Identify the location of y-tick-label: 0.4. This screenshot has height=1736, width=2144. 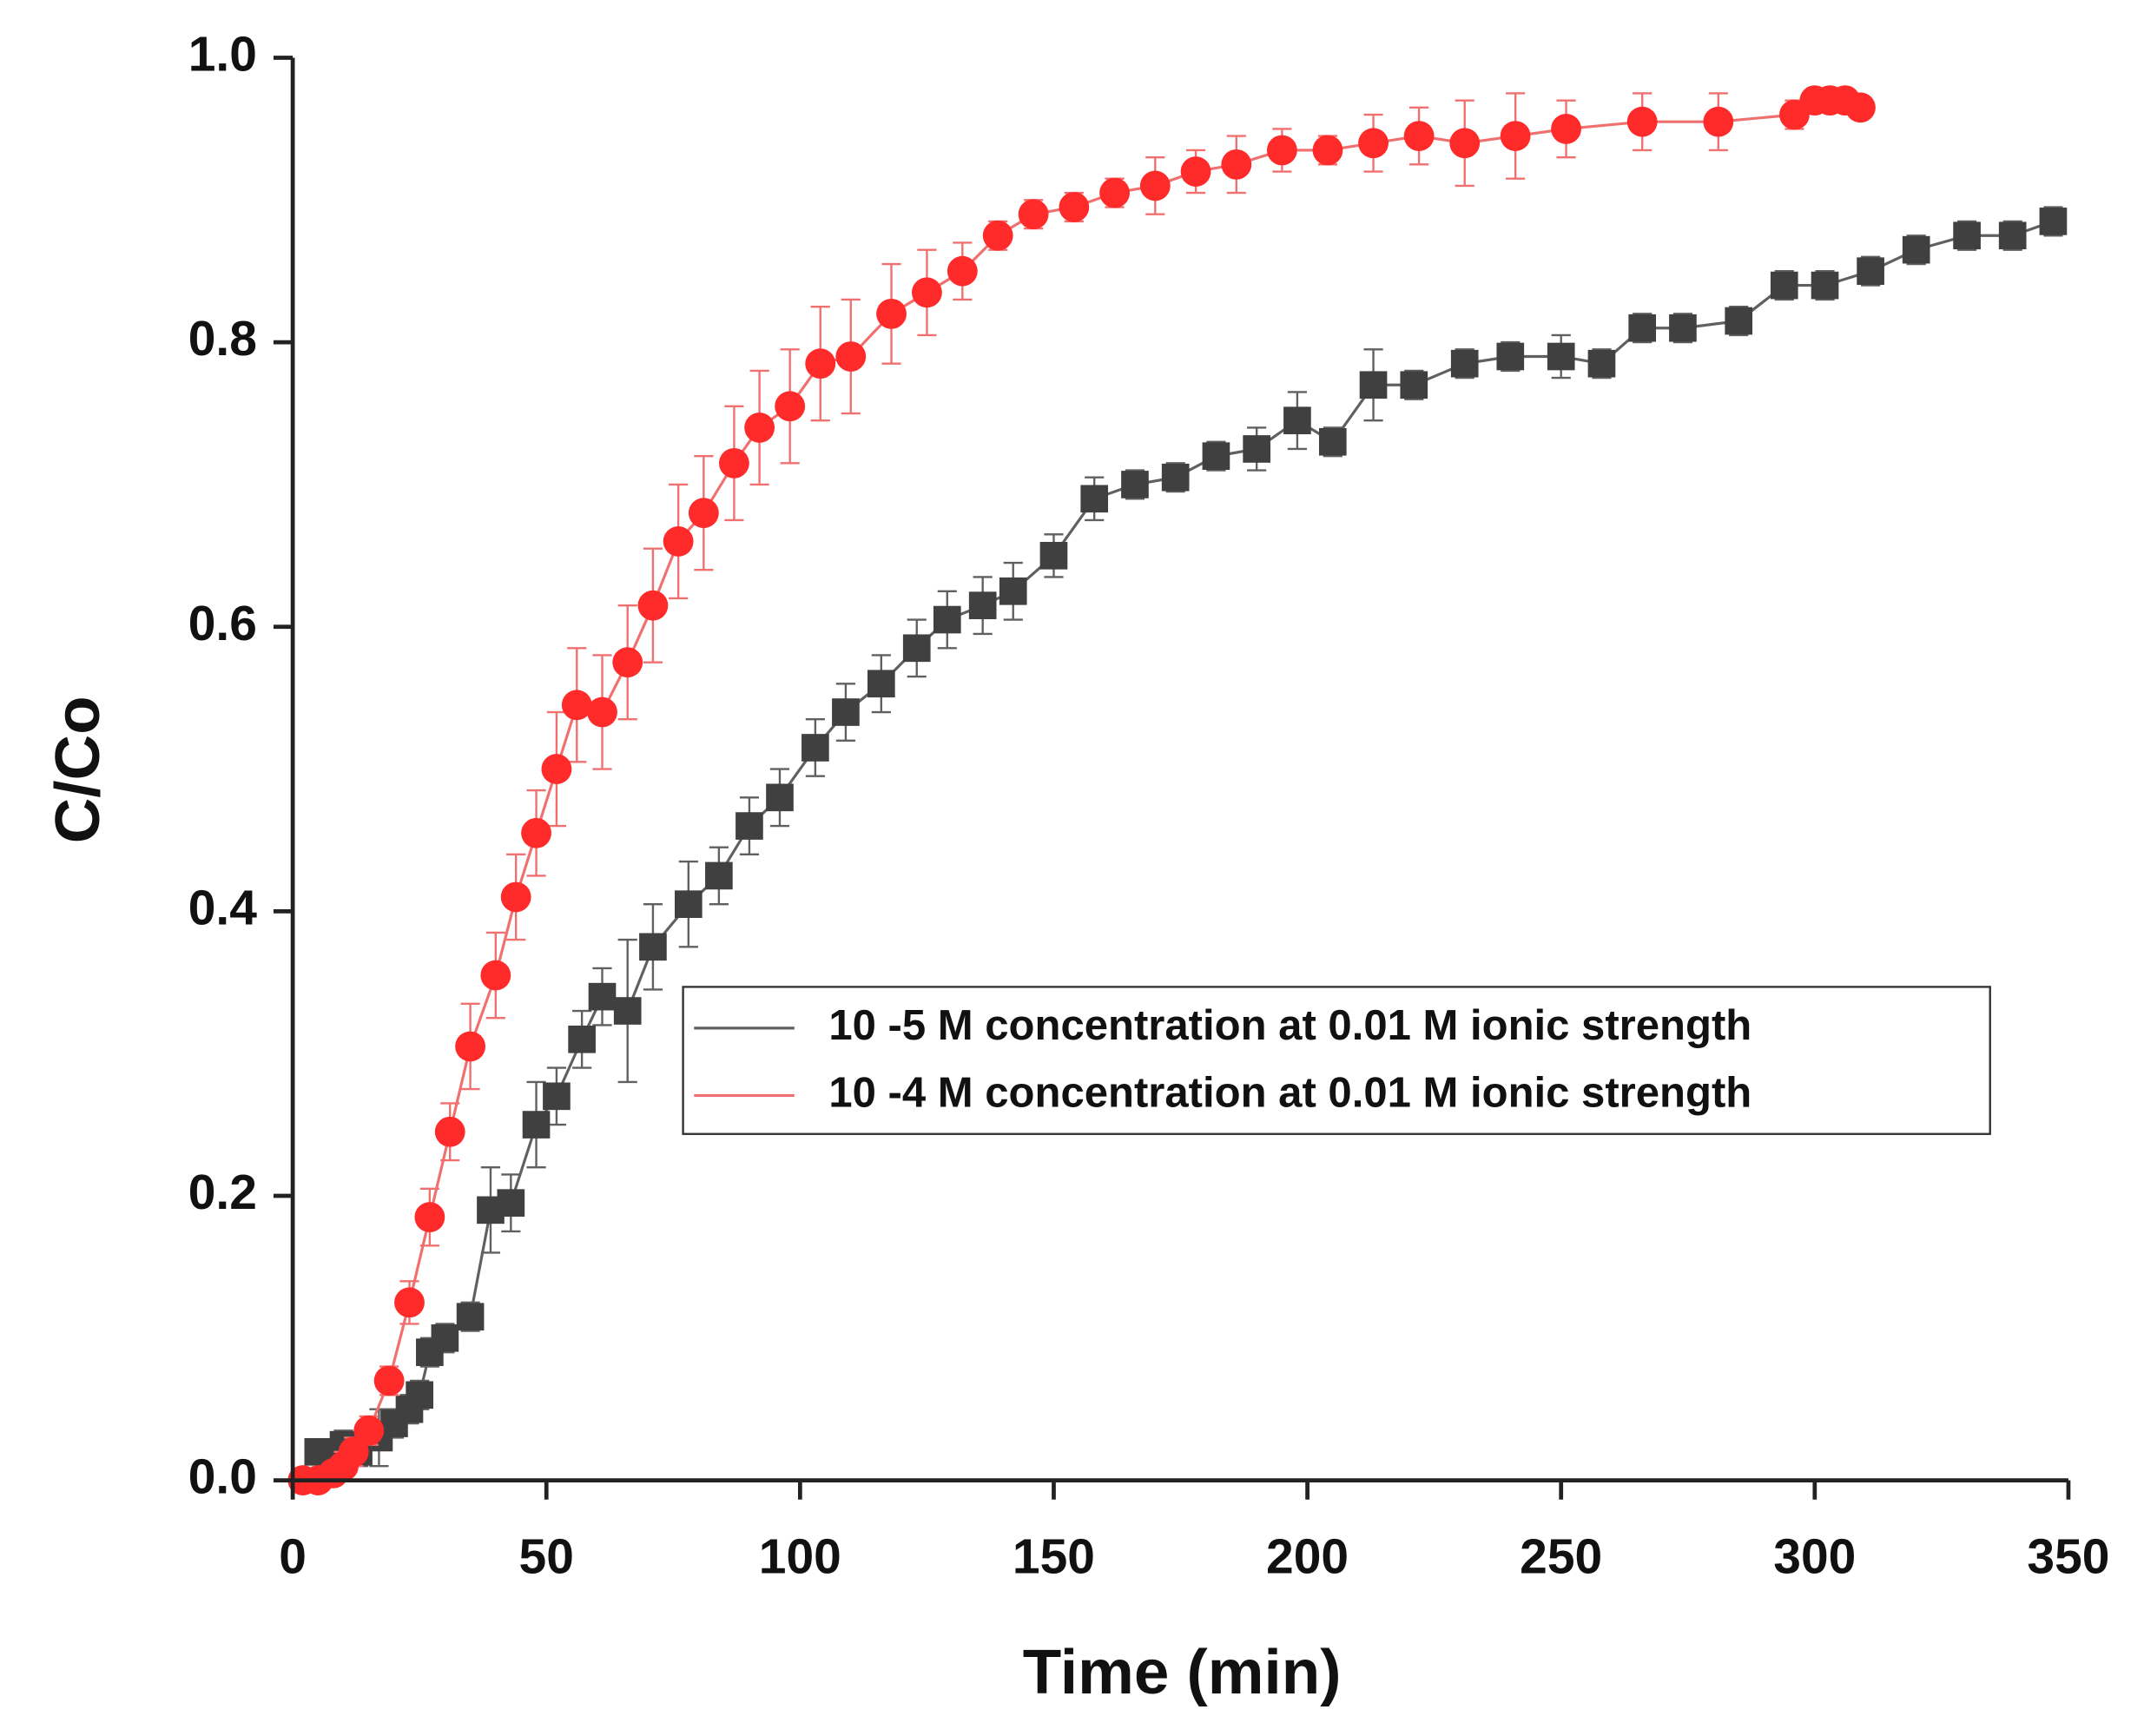
(223, 907).